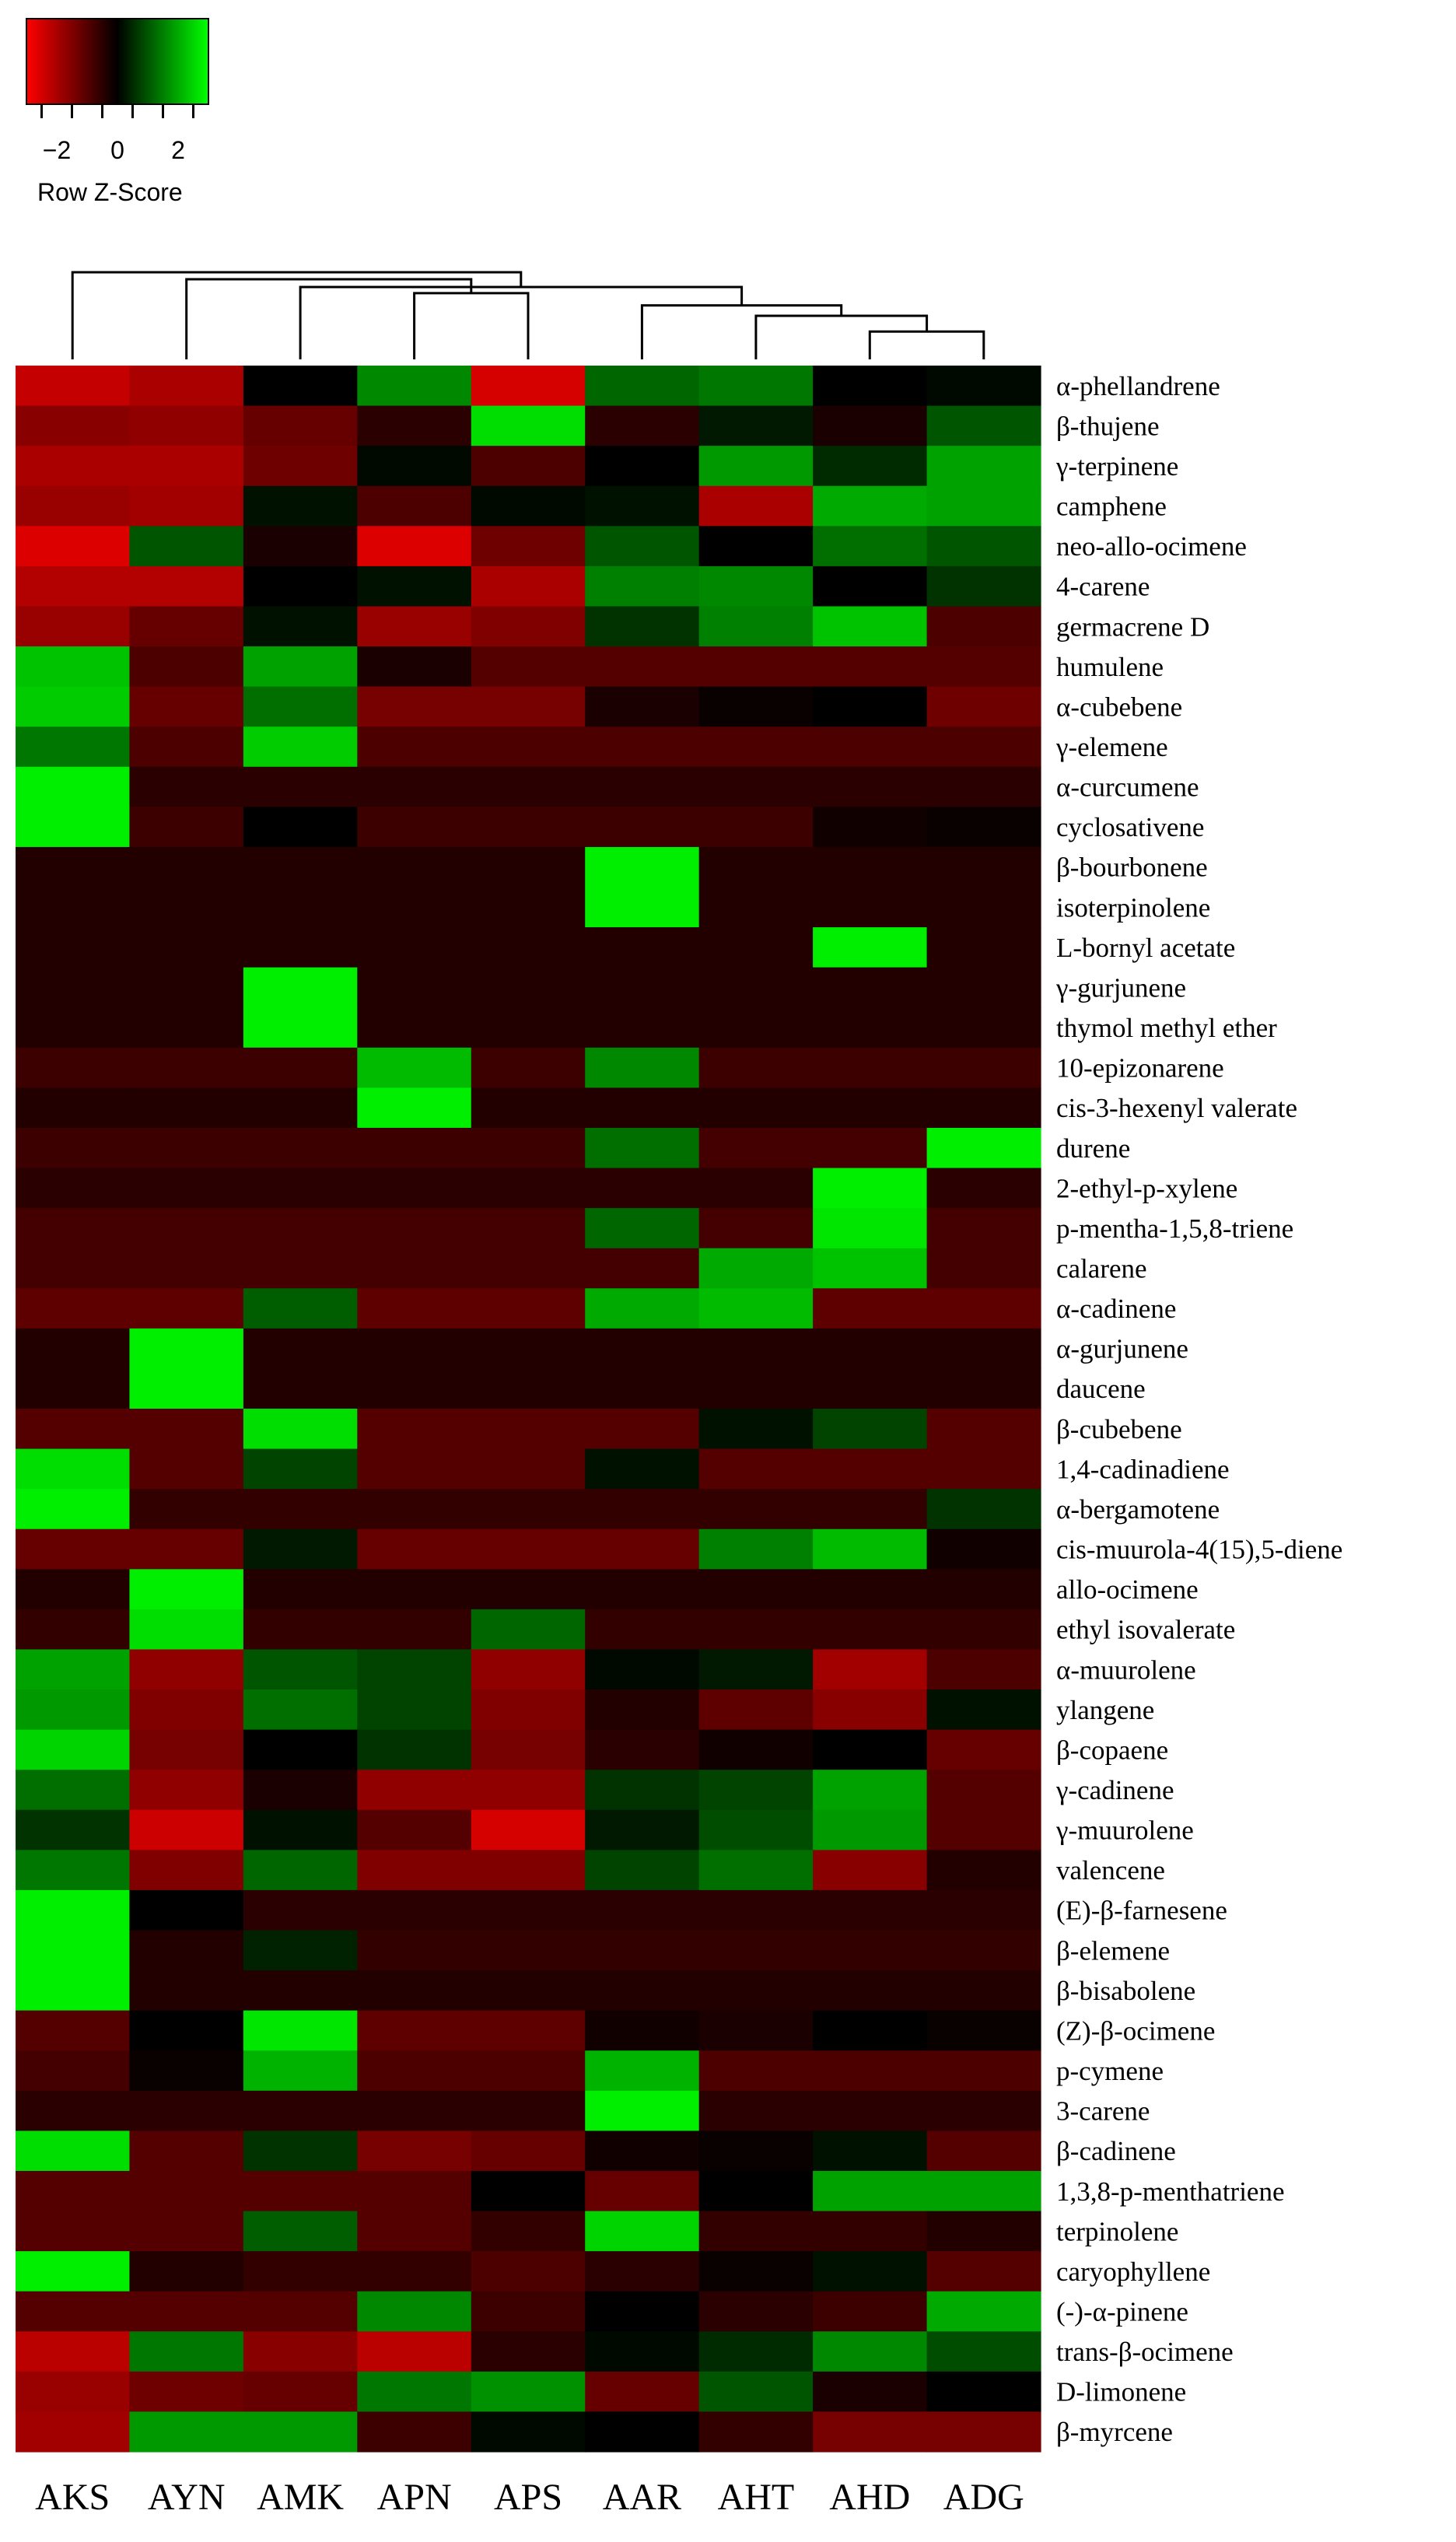 This screenshot has width=1456, height=2542. Describe the element at coordinates (1122, 2312) in the screenshot. I see `row-label: (-)-α-pinene` at that location.